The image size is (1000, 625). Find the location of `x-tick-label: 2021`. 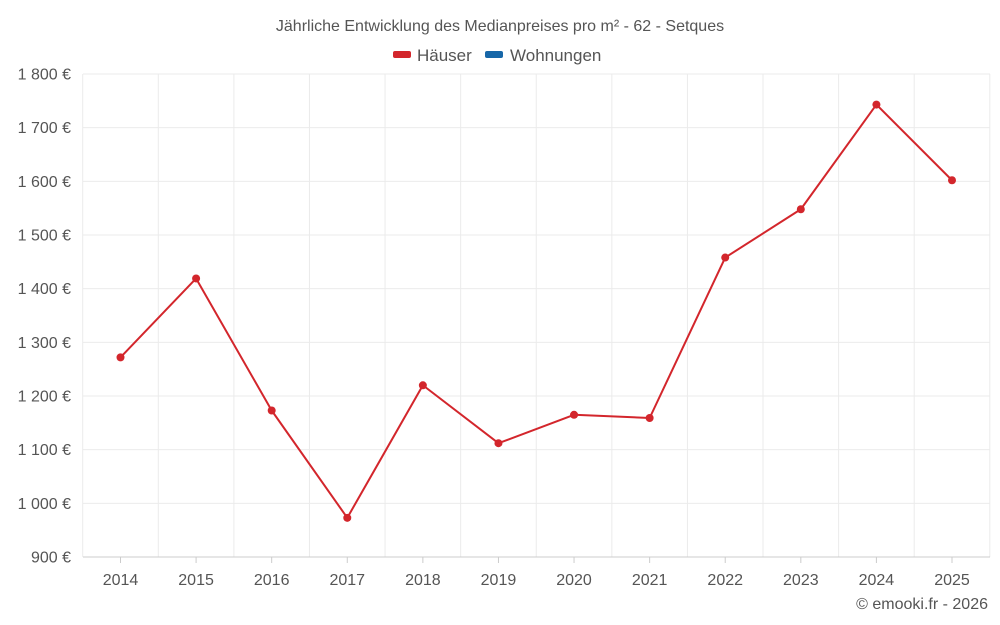

x-tick-label: 2021 is located at coordinates (650, 580).